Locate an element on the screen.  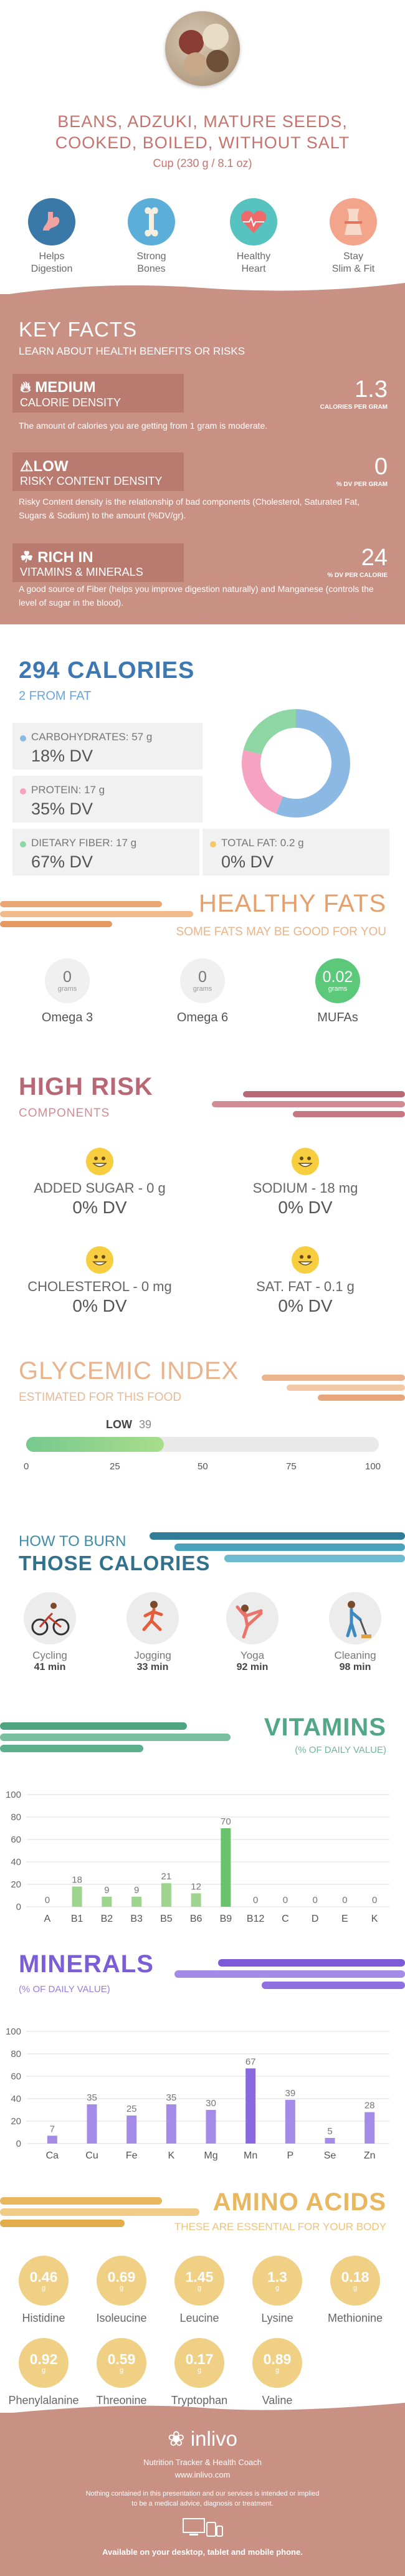
amino-badge: 0.69 g is located at coordinates (121, 2281).